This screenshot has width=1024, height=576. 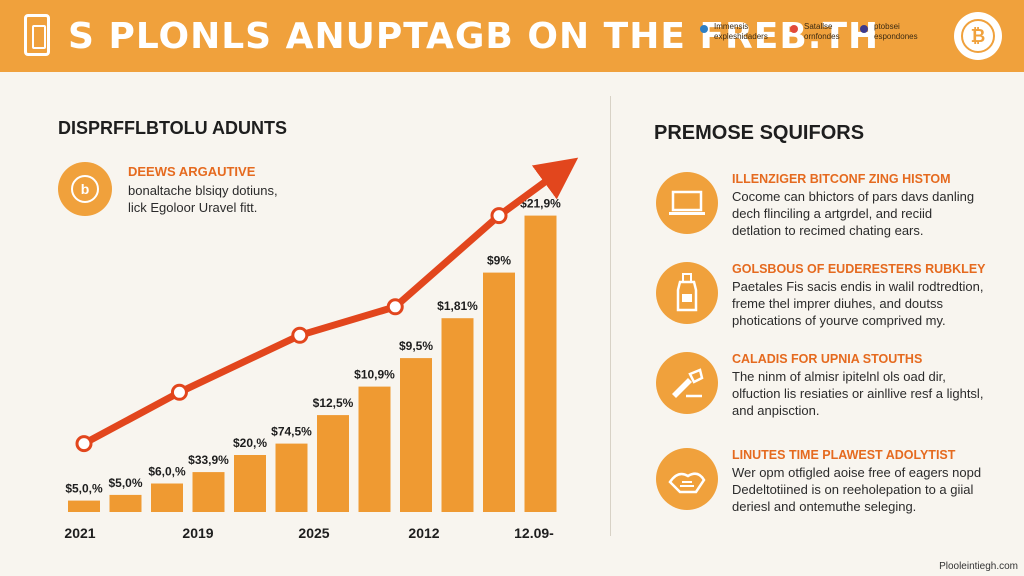 I want to click on handshake-icon-graphic, so click(x=687, y=483).